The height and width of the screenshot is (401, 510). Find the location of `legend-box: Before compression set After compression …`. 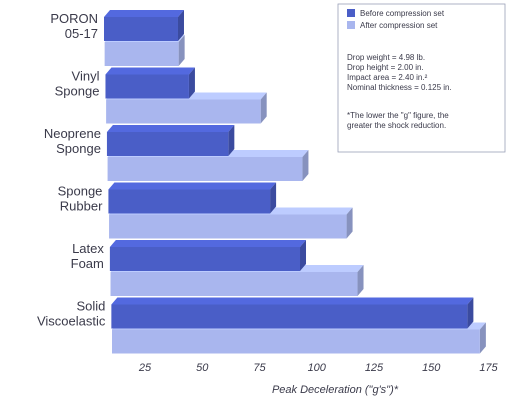

legend-box: Before compression set After compression … is located at coordinates (421, 78).